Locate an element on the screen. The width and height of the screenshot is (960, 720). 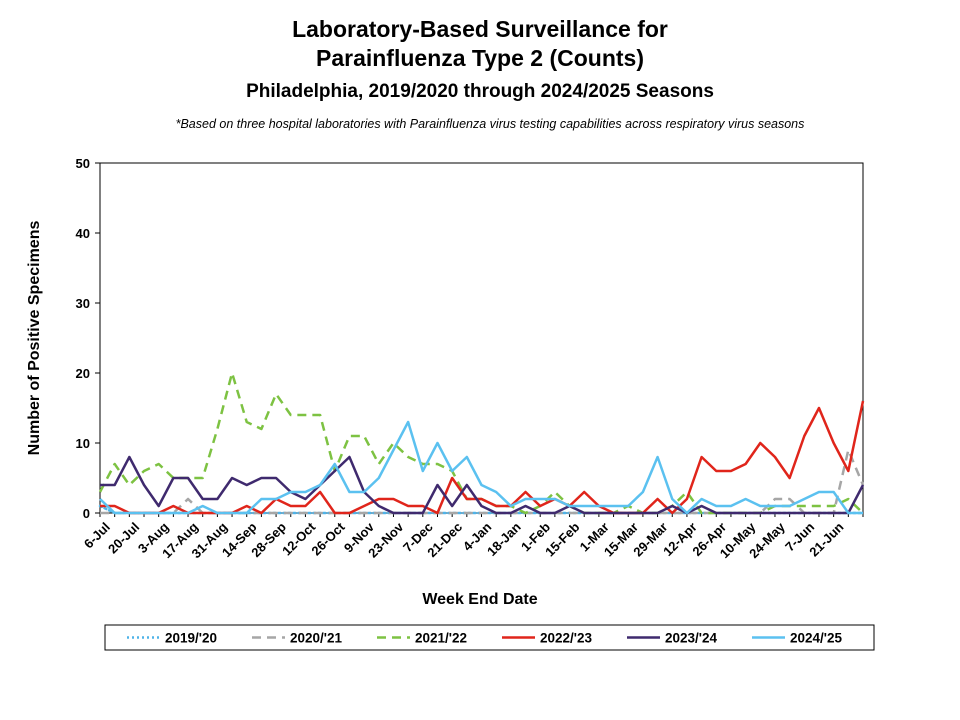
y-axis-title: Number of Positive Specimens is located at coordinates (34, 338).